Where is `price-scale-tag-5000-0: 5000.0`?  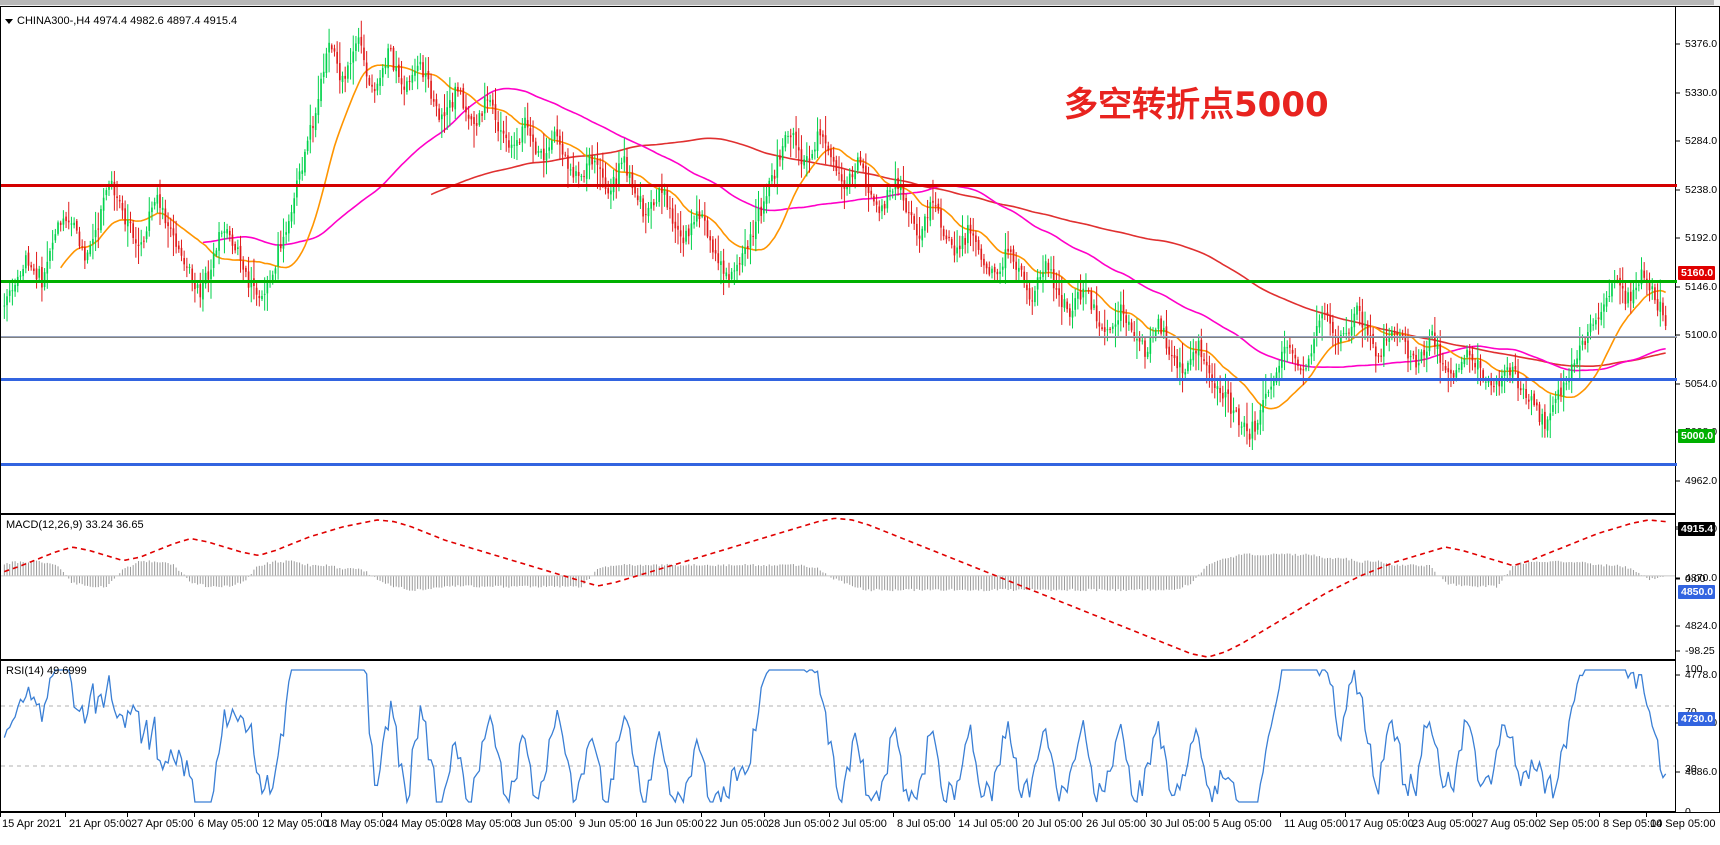
price-scale-tag-5000-0: 5000.0 is located at coordinates (1697, 436).